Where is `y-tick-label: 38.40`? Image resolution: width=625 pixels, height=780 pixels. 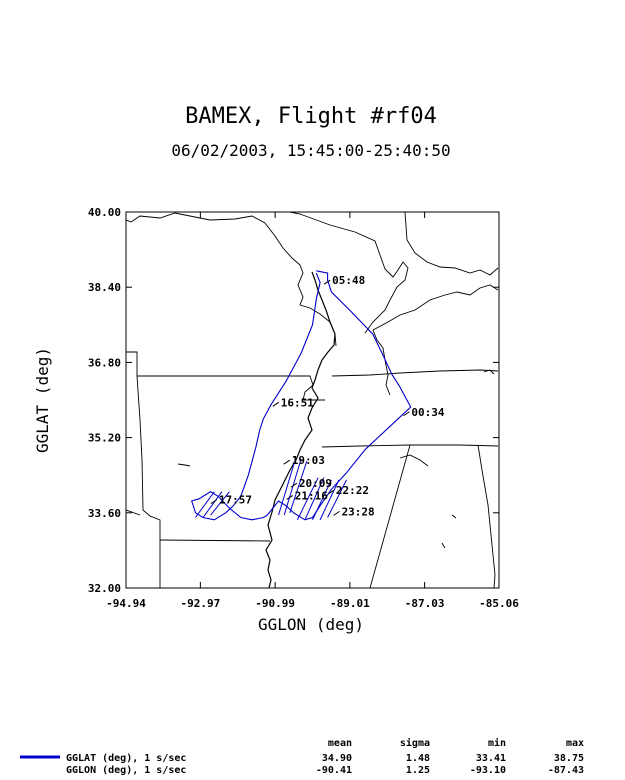
y-tick-label: 38.40 is located at coordinates (104, 287).